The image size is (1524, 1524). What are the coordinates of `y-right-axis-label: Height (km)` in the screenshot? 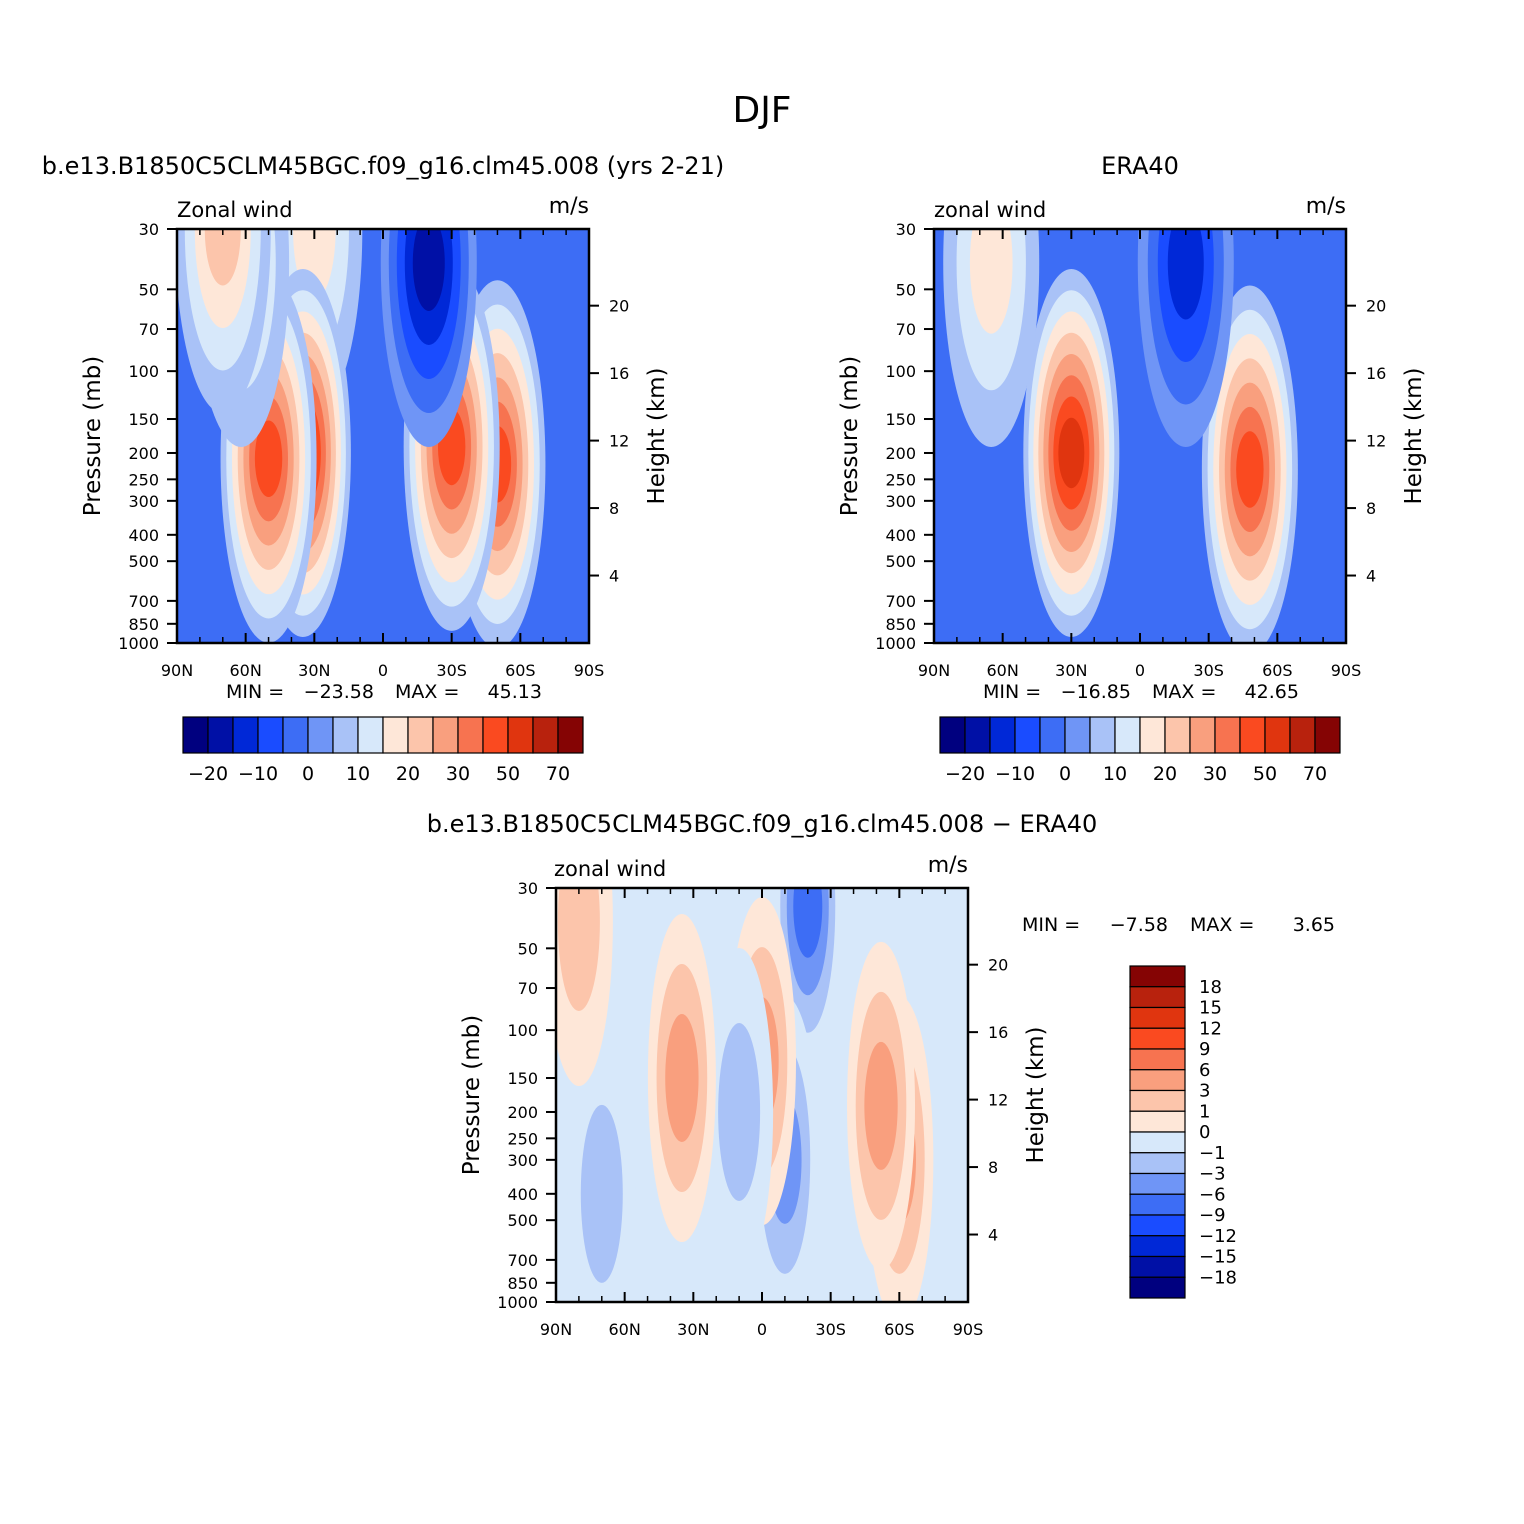 It's located at (657, 435).